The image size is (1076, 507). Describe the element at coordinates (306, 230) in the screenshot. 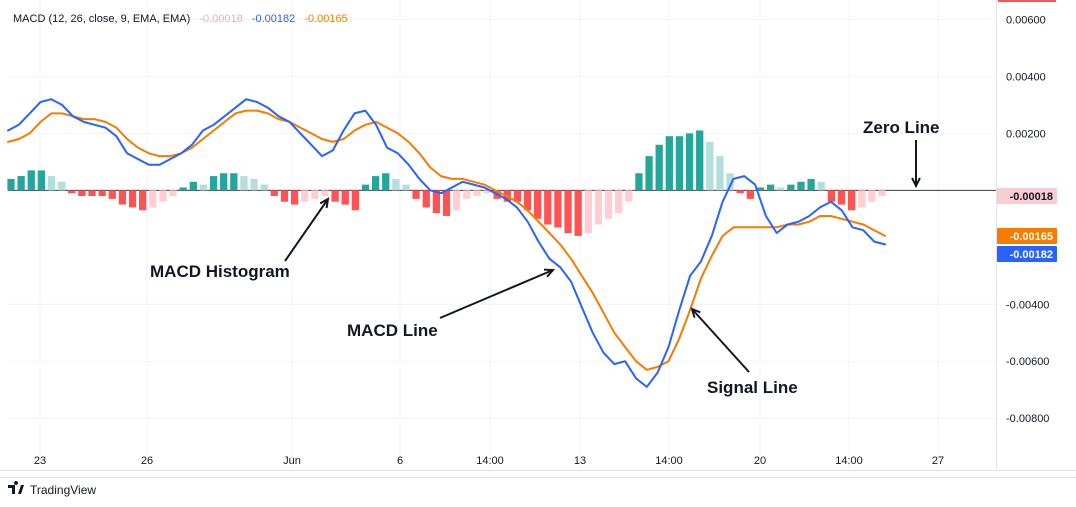

I see `annotation-arrow` at that location.